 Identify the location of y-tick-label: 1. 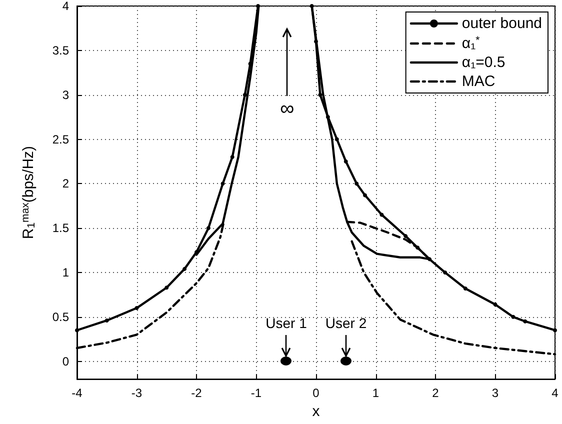
(66, 273).